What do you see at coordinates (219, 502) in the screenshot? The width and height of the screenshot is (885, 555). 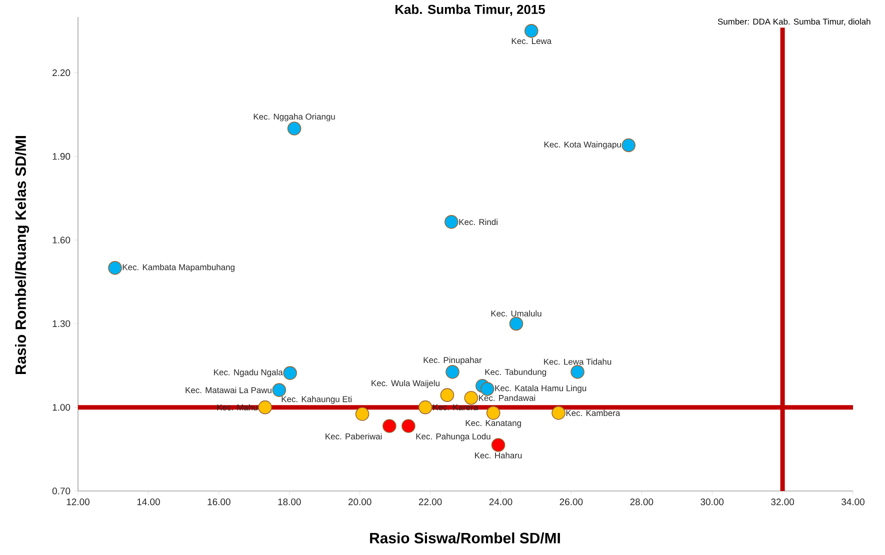 I see `x-tick-label: 16.00` at bounding box center [219, 502].